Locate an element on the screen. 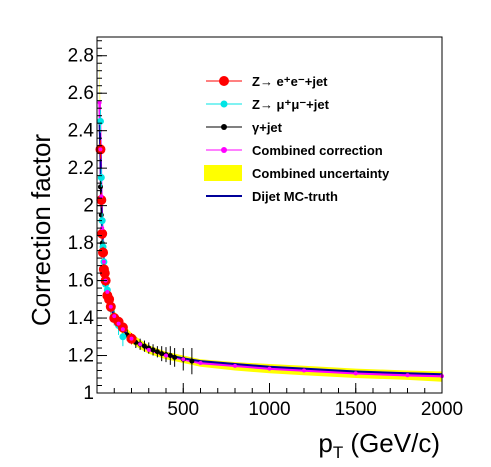 Image resolution: width=491 pixels, height=467 pixels. y-tick-label: 2.4 is located at coordinates (81, 131).